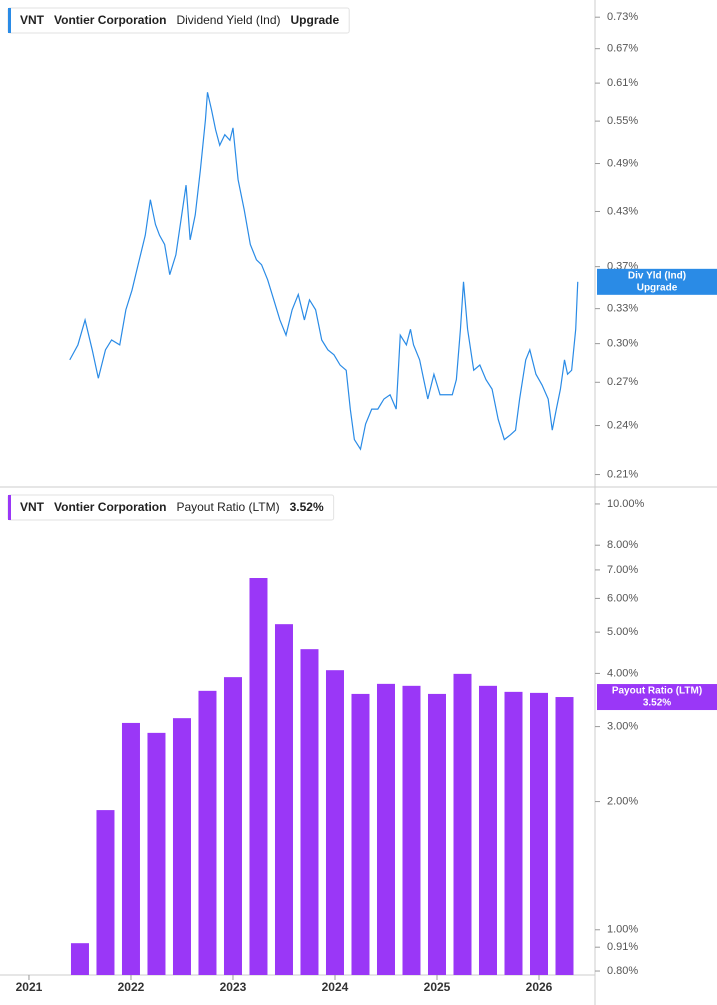  Describe the element at coordinates (335, 987) in the screenshot. I see `x-tick-label: 2024` at that location.